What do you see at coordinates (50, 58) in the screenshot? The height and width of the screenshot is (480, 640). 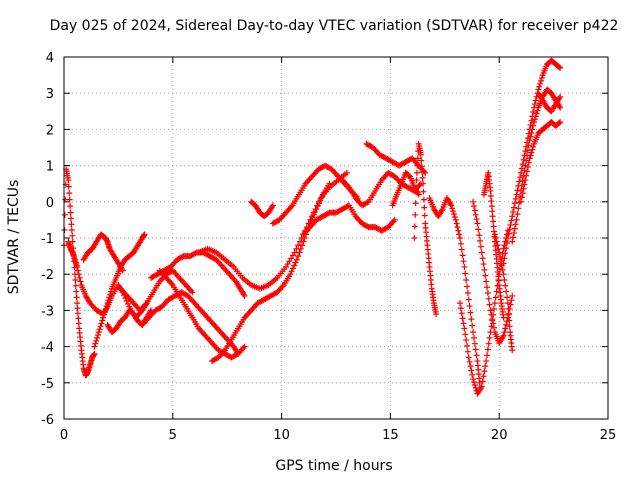 I see `y-tick-label: 4` at bounding box center [50, 58].